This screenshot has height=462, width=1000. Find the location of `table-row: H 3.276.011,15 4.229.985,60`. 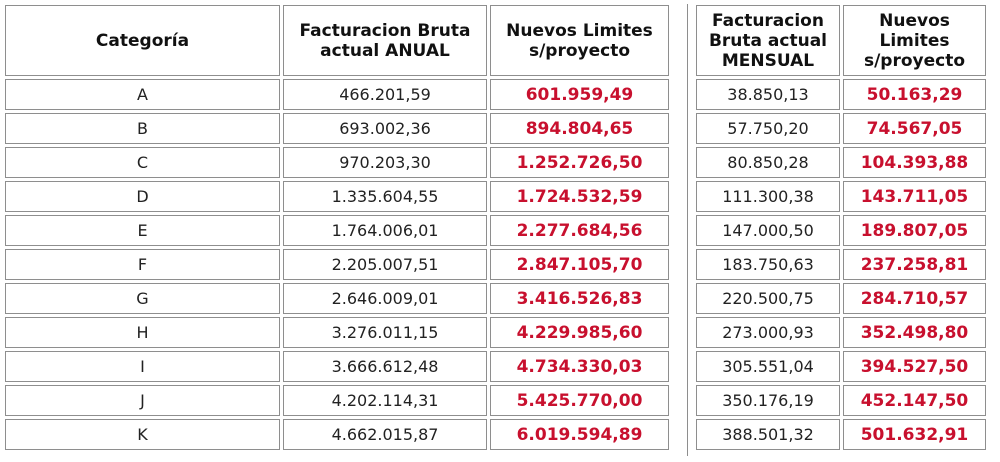

table-row: H 3.276.011,15 4.229.985,60 is located at coordinates (337, 332).